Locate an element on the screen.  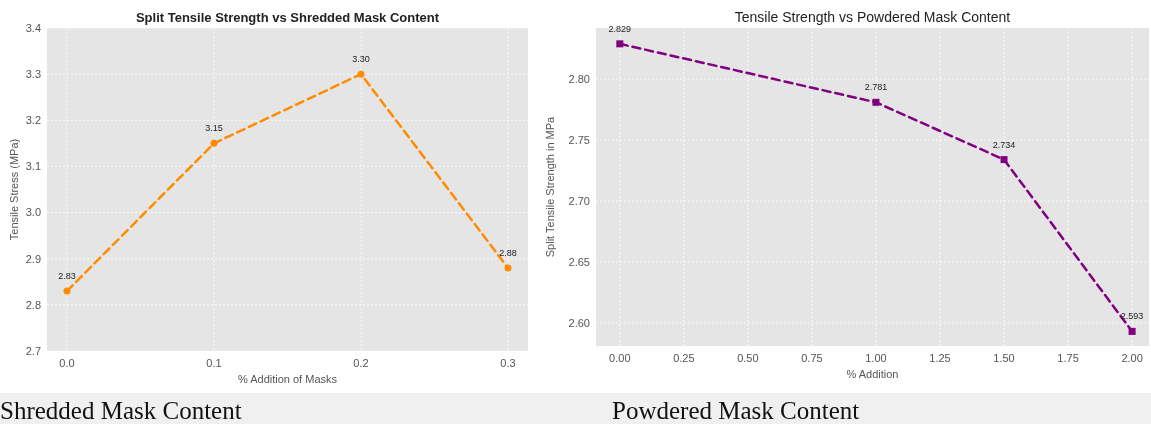
y-tick-label: 2.9 is located at coordinates (33, 258).